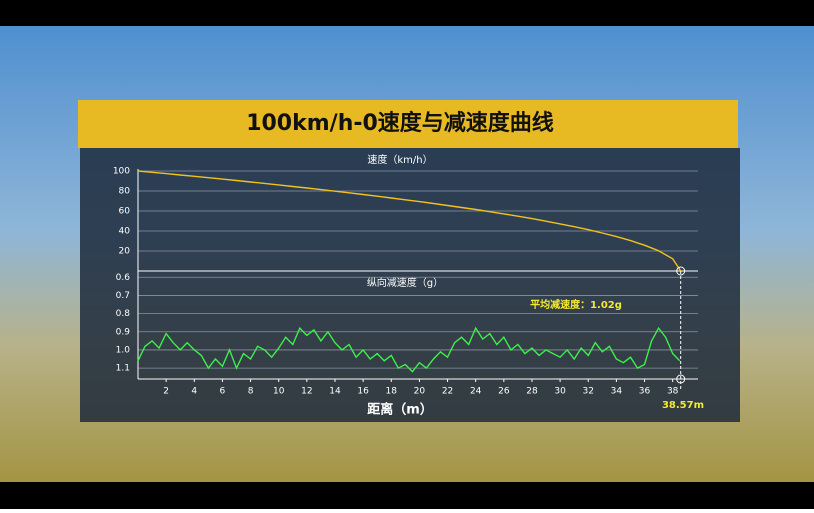  What do you see at coordinates (123, 314) in the screenshot?
I see `y-tick-label: 0.8` at bounding box center [123, 314].